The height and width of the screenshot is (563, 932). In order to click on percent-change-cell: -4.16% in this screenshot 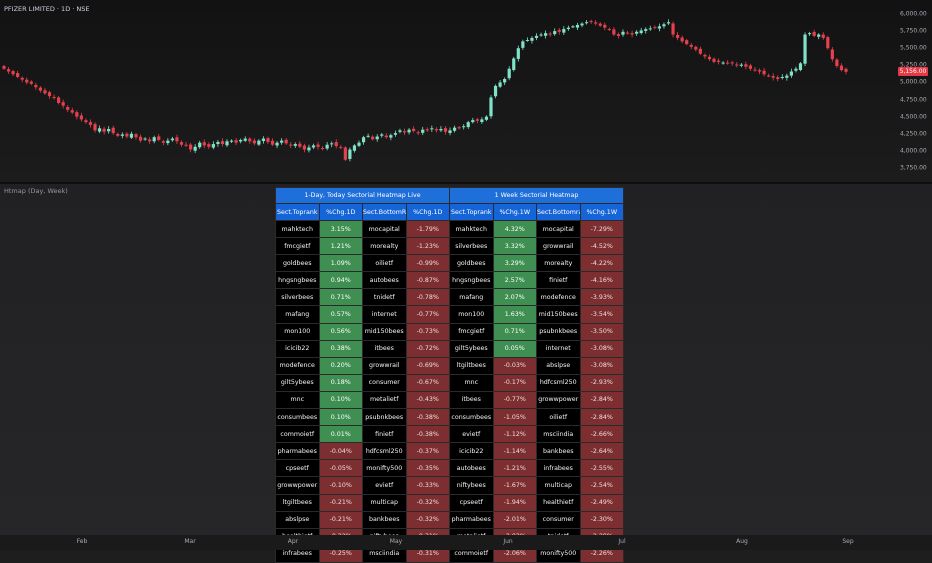, I will do `click(601, 280)`.